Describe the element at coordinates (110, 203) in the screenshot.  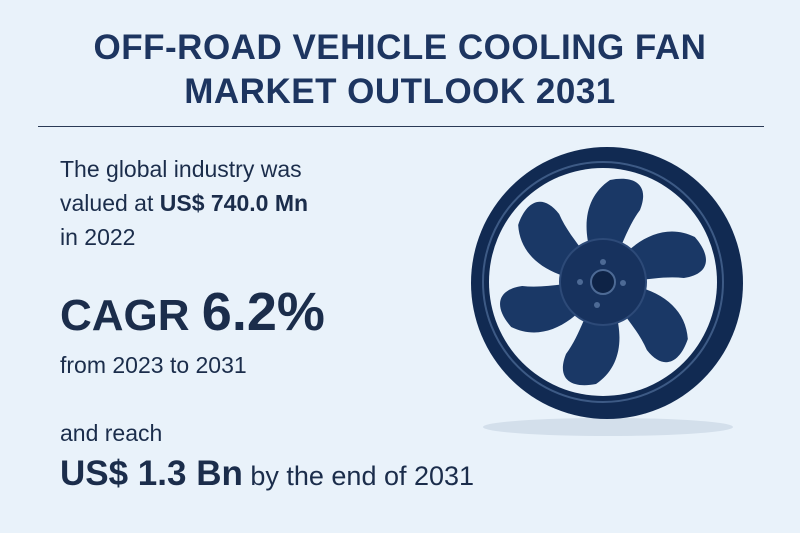
I see `valuation-prefix: valued at` at that location.